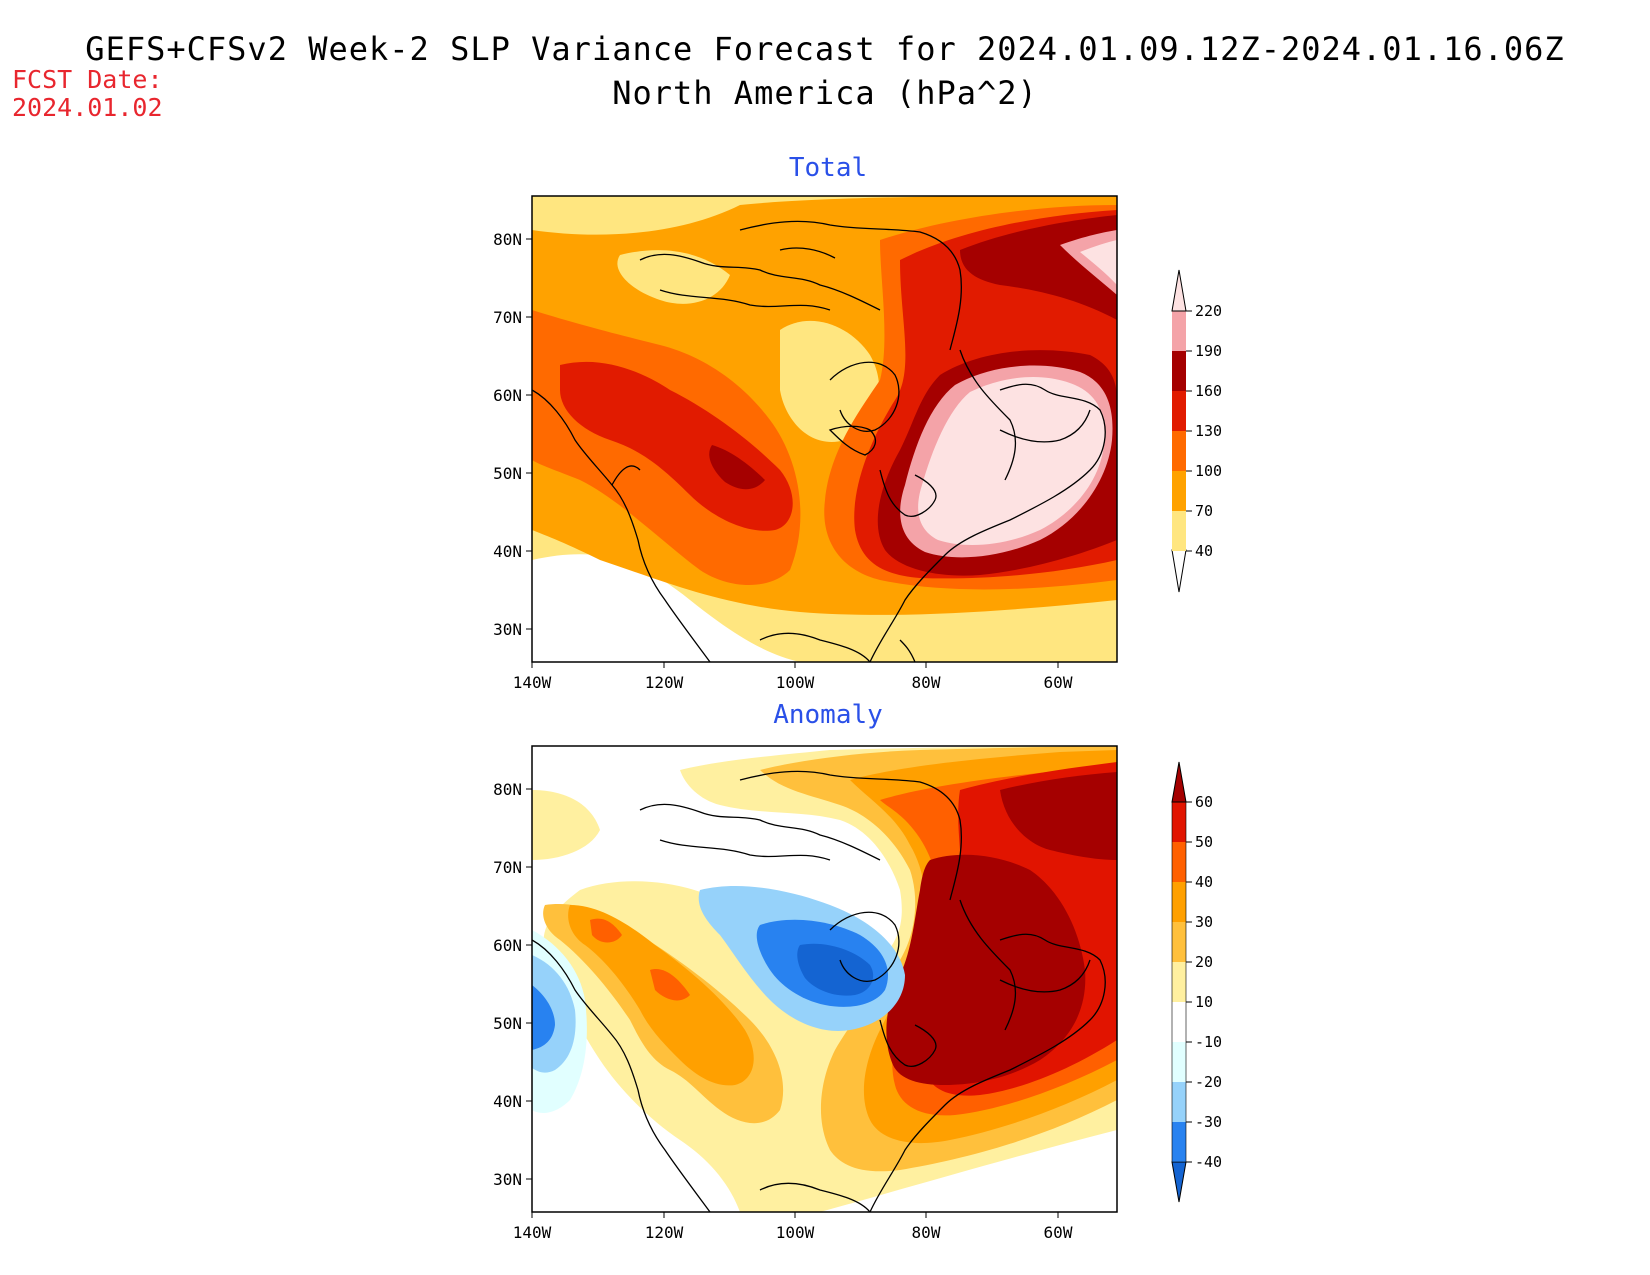 This screenshot has height=1275, width=1650. Describe the element at coordinates (792, 453) in the screenshot. I see `total-axes` at that location.